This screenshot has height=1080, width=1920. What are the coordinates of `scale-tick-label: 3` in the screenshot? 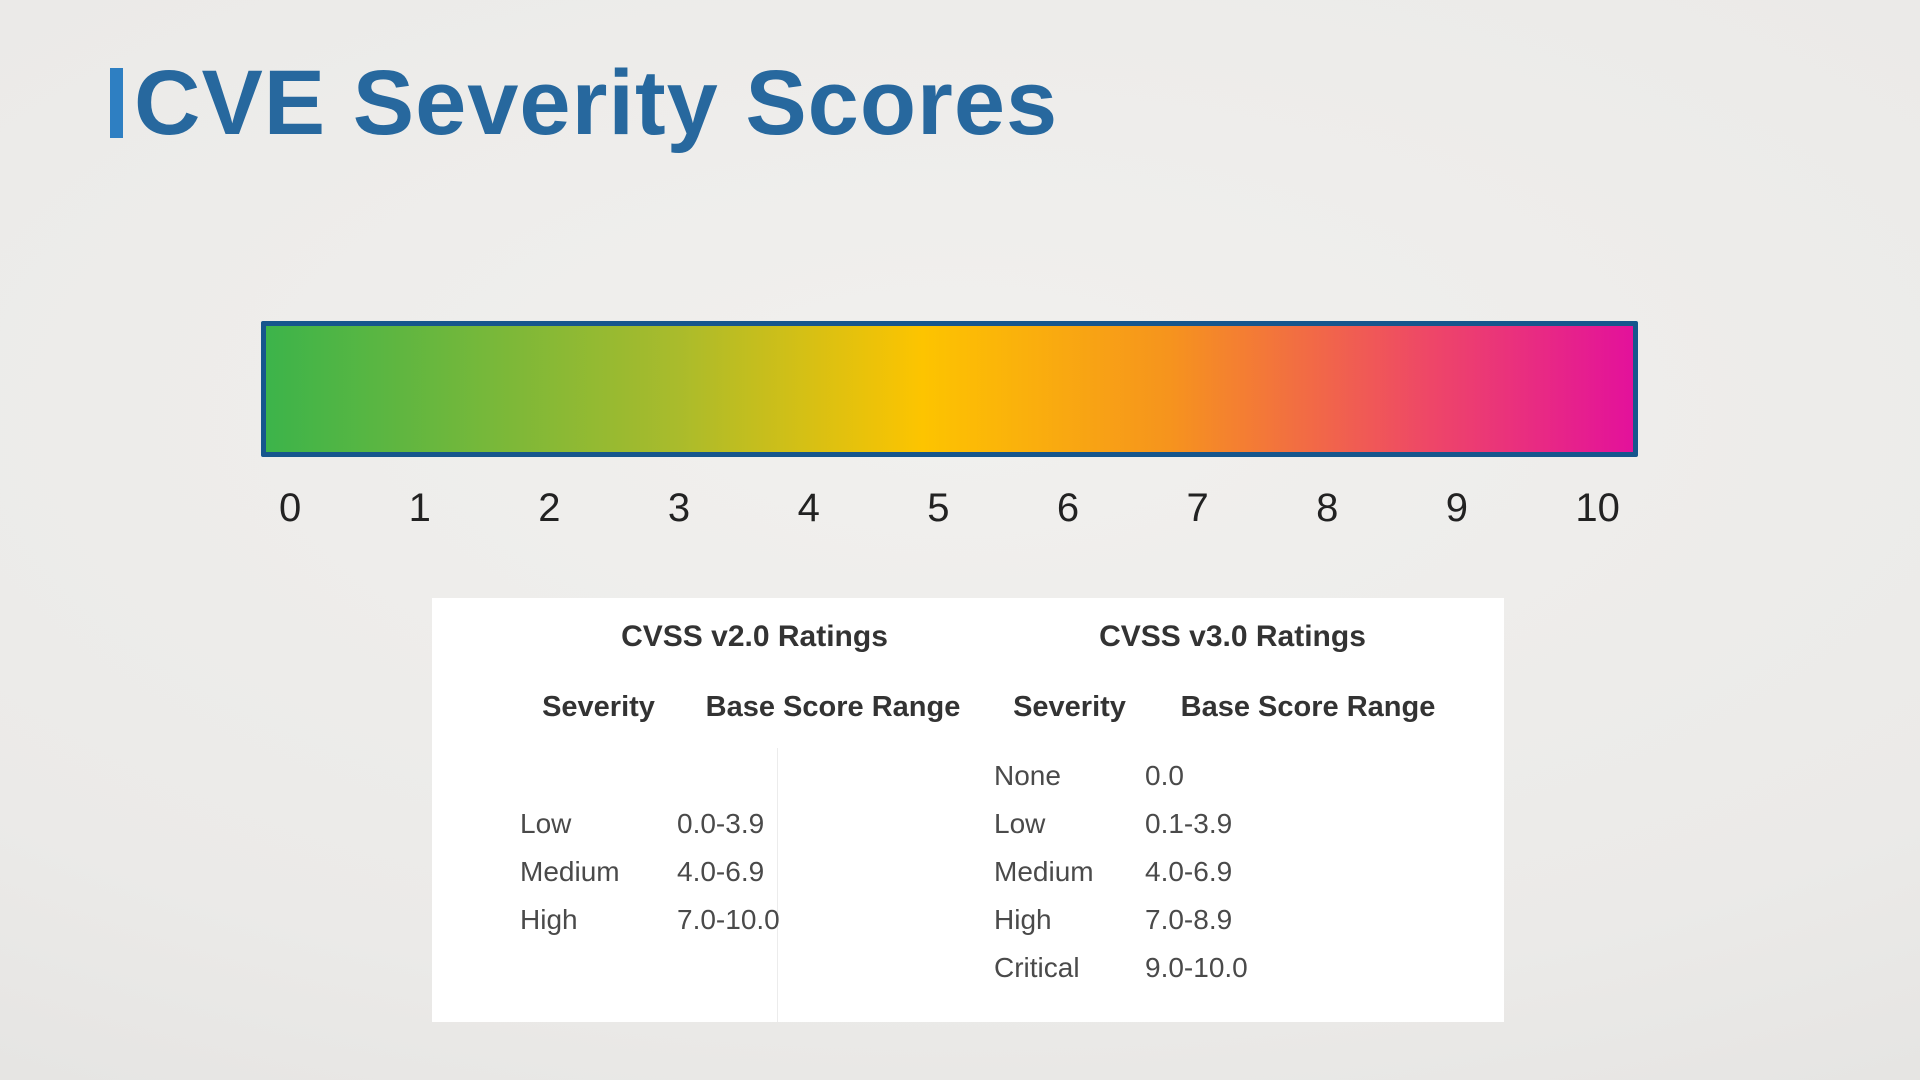 It's located at (679, 508).